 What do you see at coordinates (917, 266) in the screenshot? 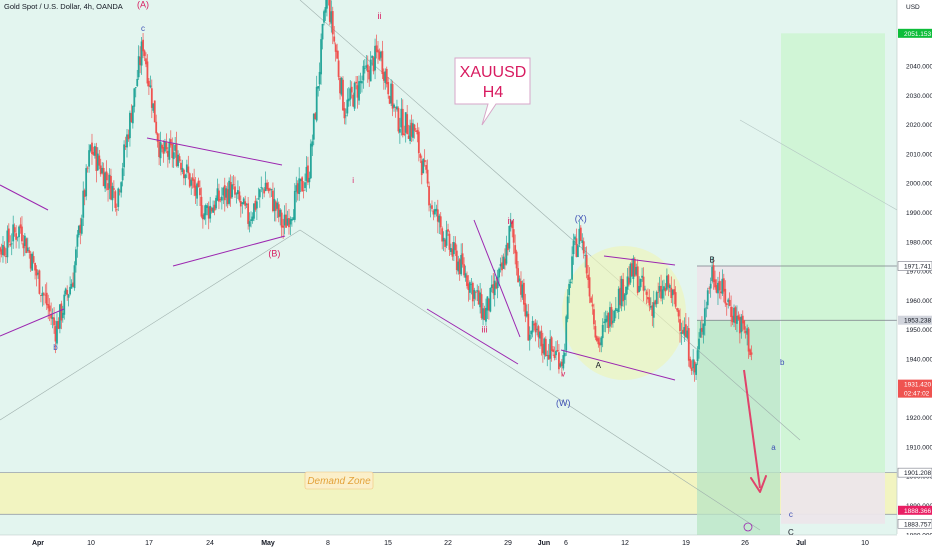
I see `price-label: 1971.741` at bounding box center [917, 266].